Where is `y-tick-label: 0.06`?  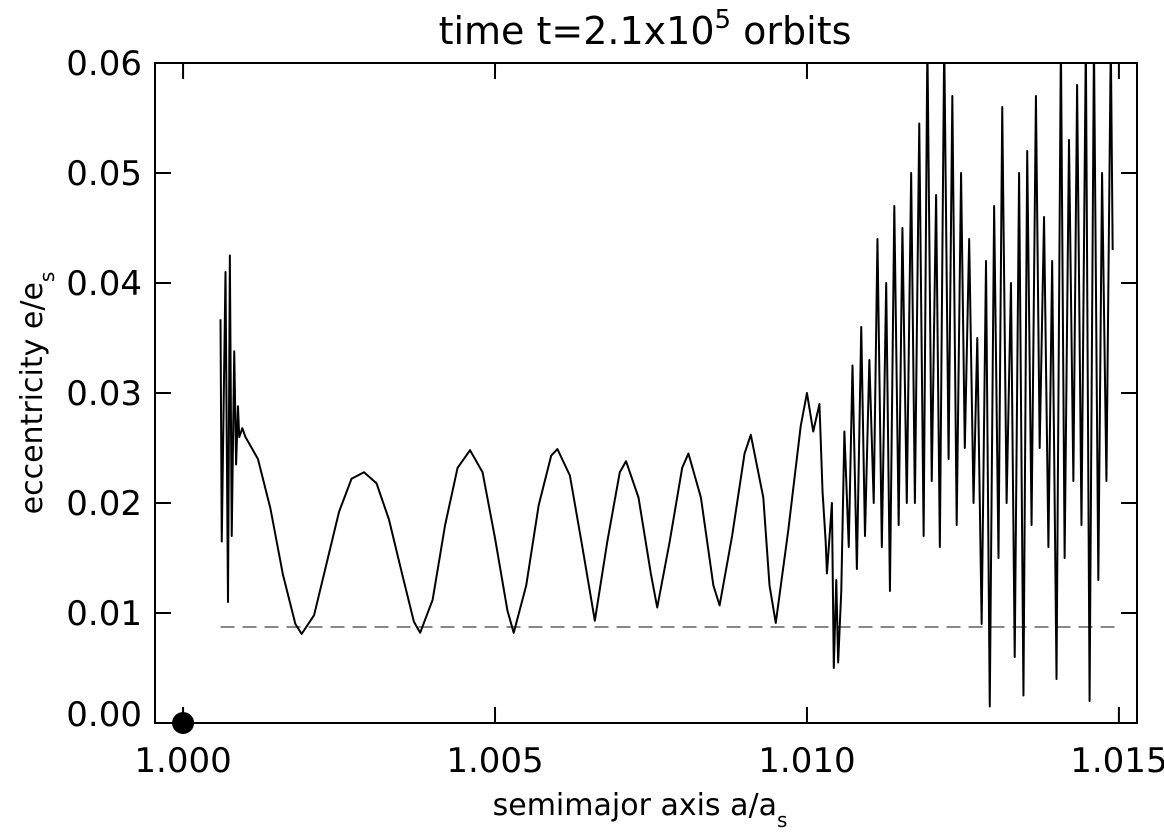 y-tick-label: 0.06 is located at coordinates (104, 64).